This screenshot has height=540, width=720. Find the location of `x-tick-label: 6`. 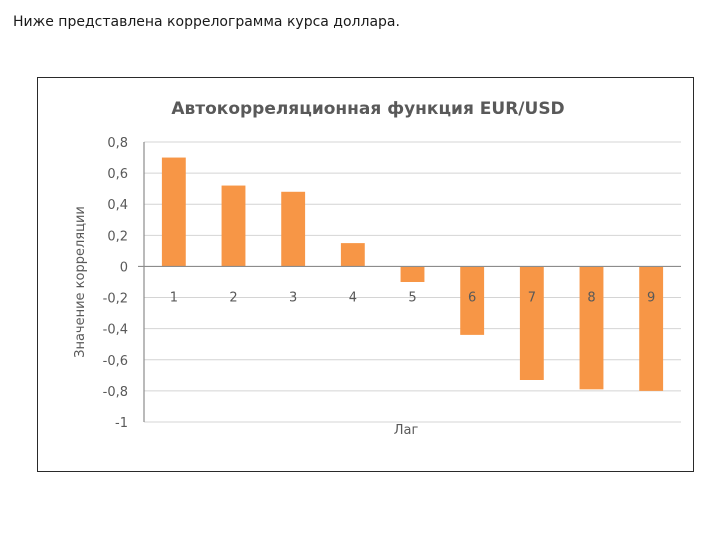

x-tick-label: 6 is located at coordinates (472, 297).